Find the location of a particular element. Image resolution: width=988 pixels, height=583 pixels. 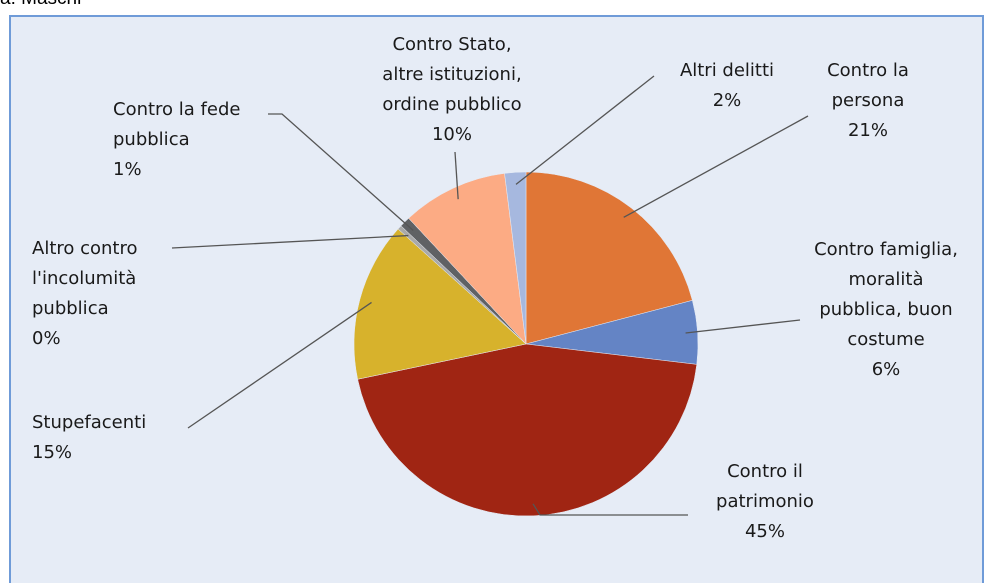

pie-slice-stupefacenti is located at coordinates (440, 304).